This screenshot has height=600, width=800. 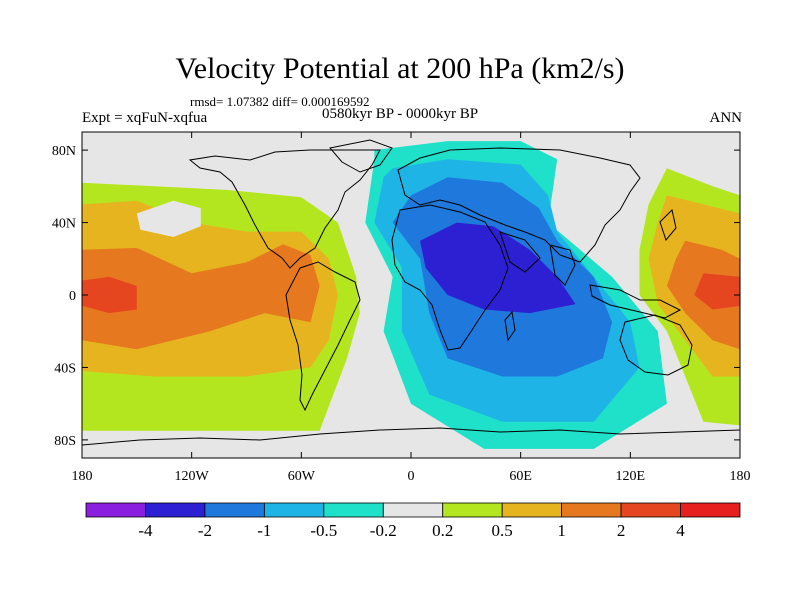 I want to click on lat-tick-label: 40S, so click(x=65, y=368).